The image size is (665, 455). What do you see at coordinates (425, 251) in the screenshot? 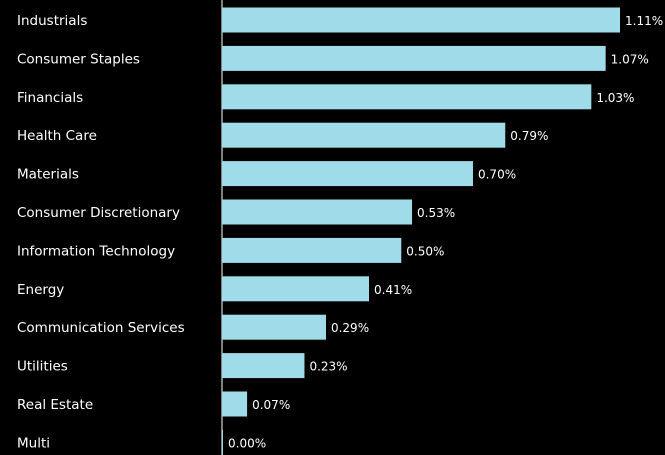
I see `value-label: 0.50%` at bounding box center [425, 251].